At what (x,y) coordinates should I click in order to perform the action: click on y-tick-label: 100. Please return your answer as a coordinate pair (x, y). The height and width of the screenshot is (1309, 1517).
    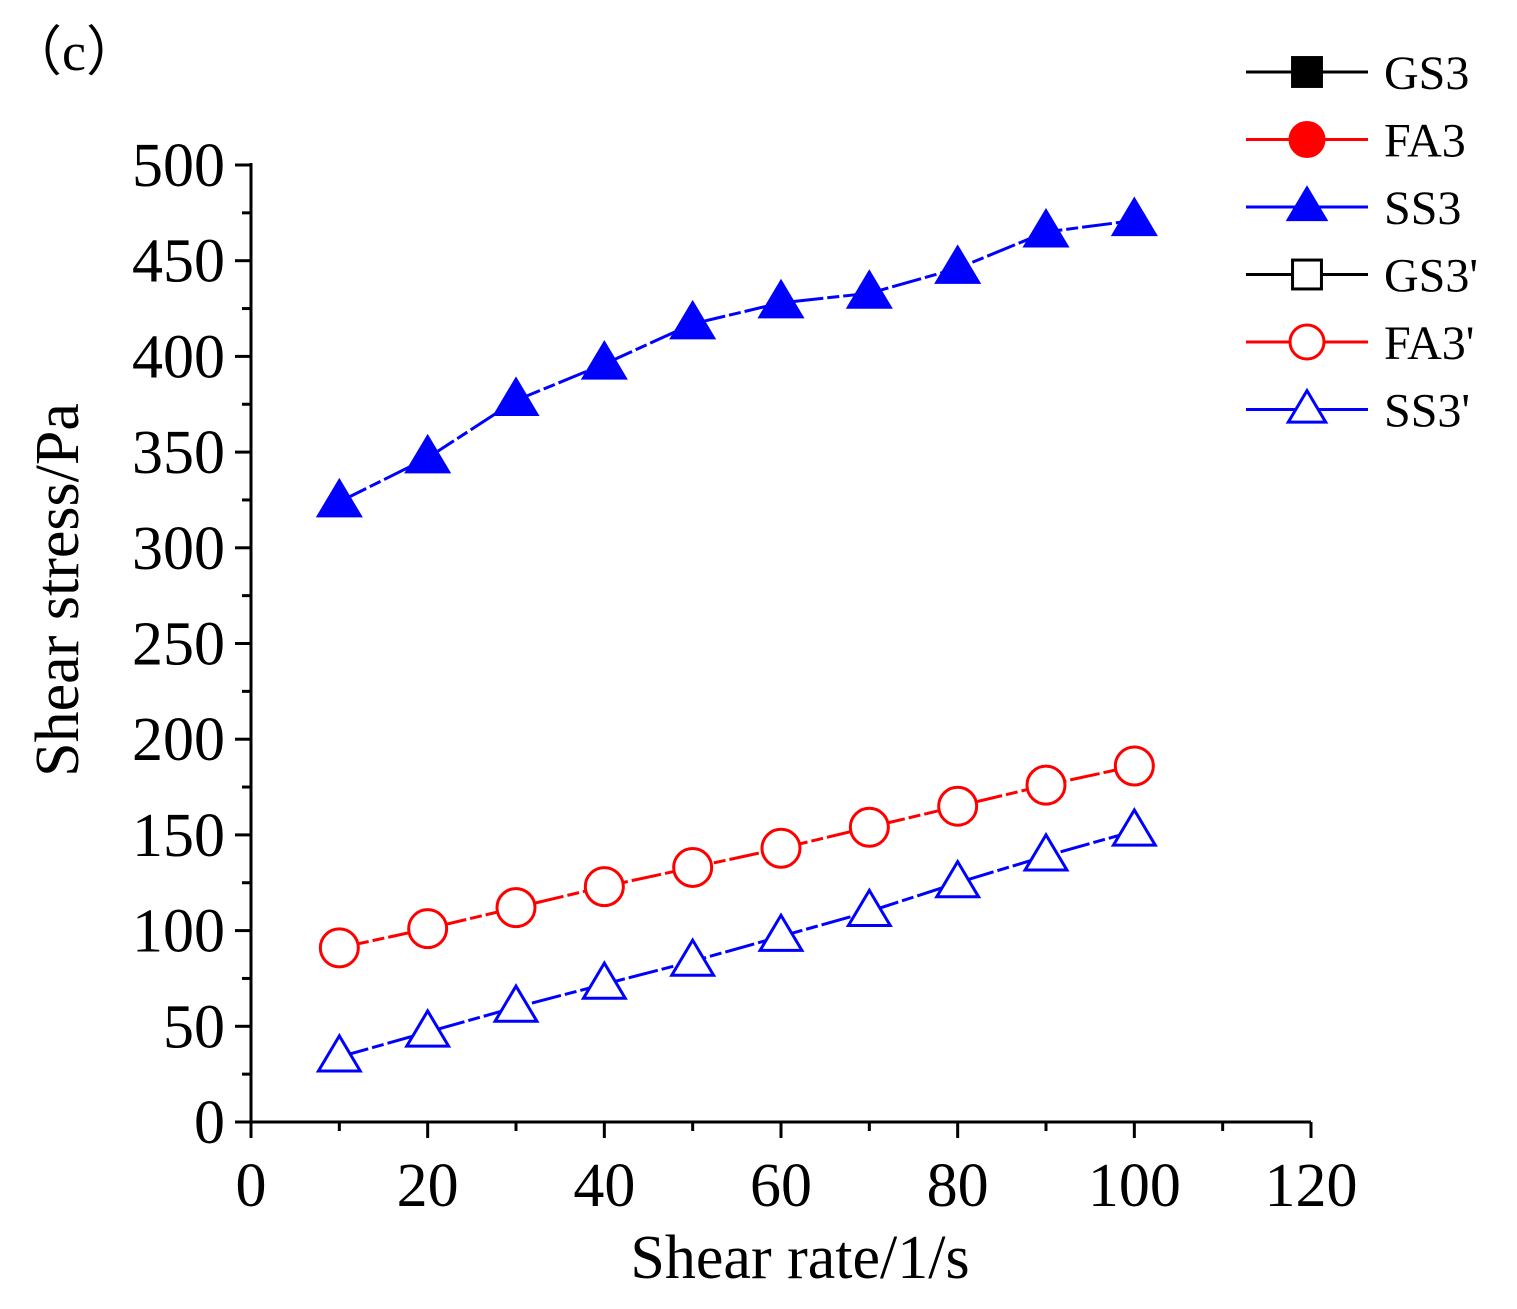
    Looking at the image, I should click on (178, 932).